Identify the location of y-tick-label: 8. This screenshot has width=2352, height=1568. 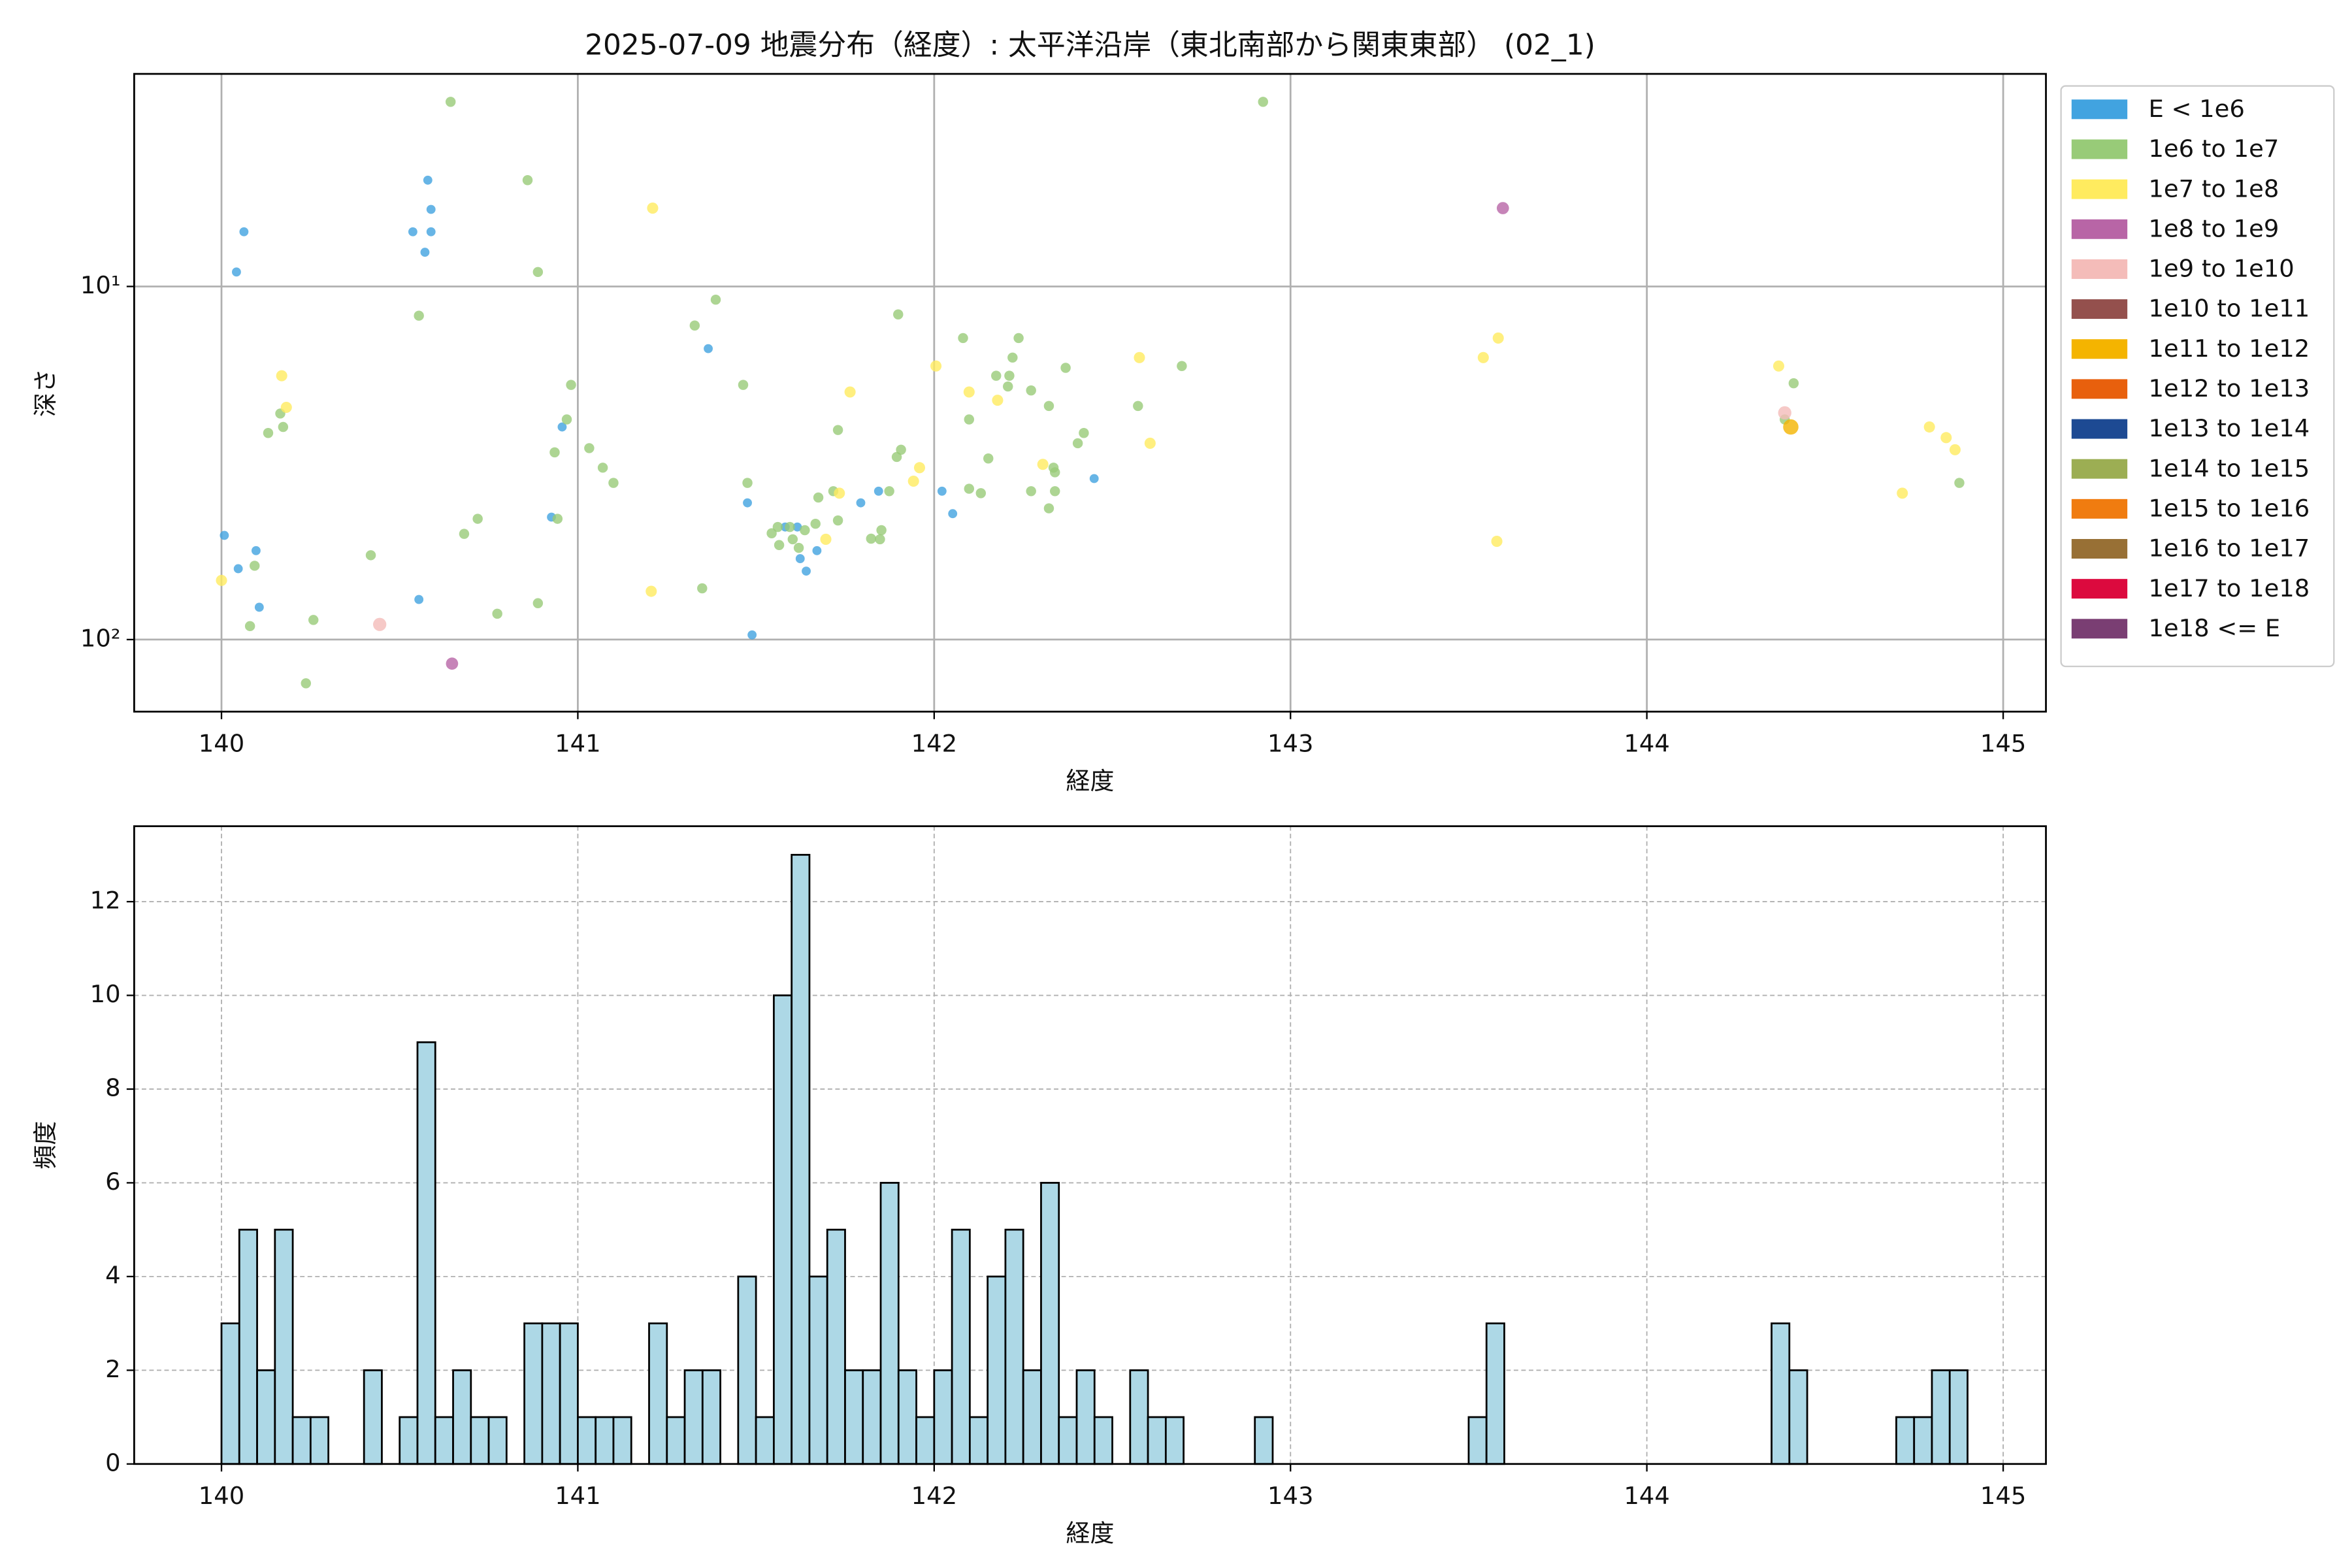
(112, 1087).